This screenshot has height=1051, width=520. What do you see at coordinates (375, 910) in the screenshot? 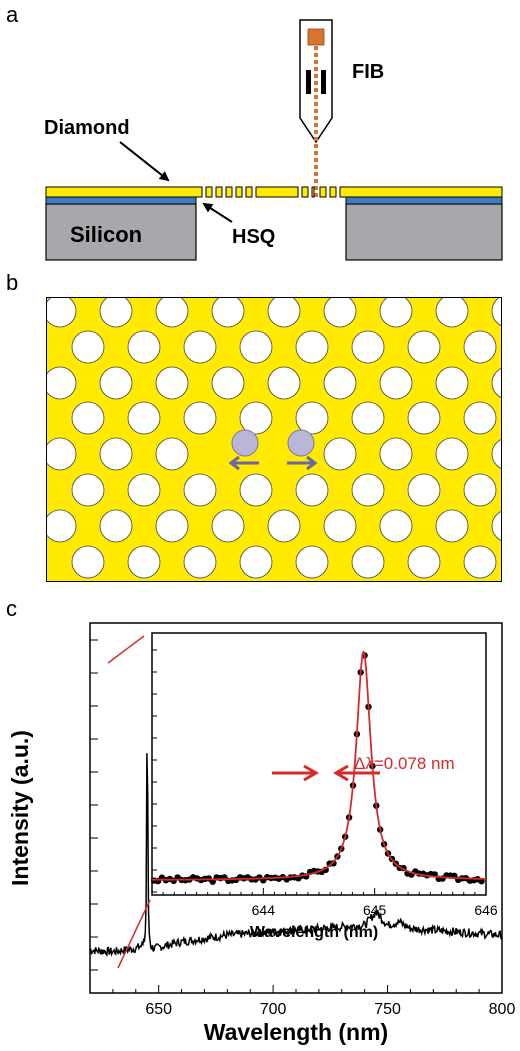
I see `inset-x-tick-label: 645` at bounding box center [375, 910].